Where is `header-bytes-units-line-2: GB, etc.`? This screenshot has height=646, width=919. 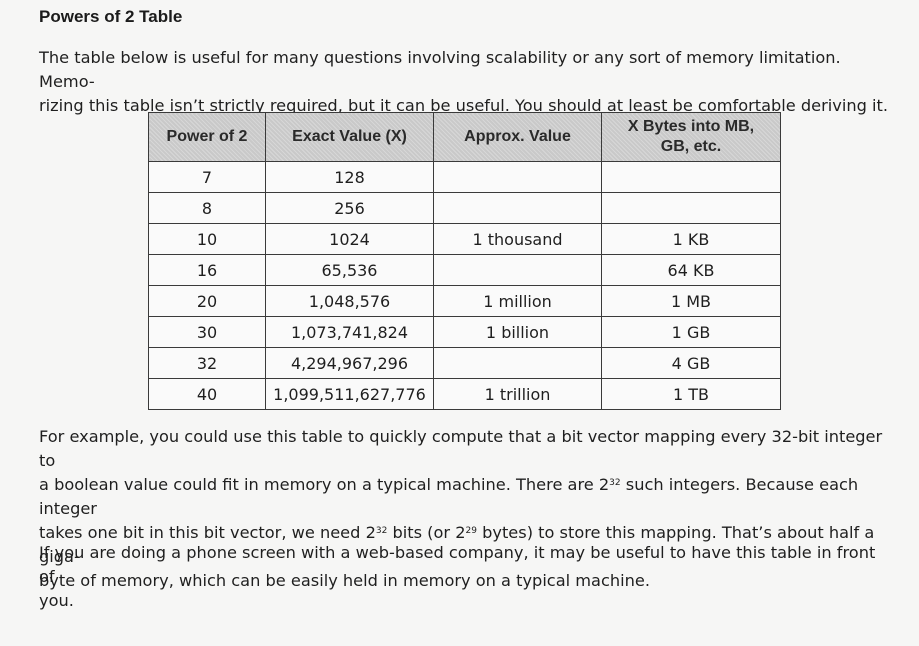
header-bytes-units-line-2: GB, etc. is located at coordinates (691, 146).